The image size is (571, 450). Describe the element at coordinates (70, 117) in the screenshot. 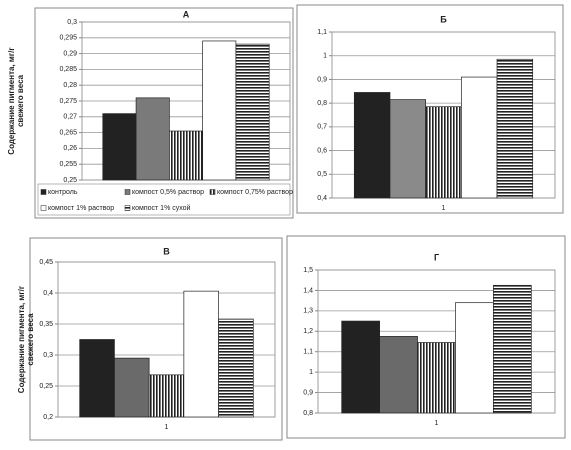

I see `y-tick-label: 0,27` at that location.